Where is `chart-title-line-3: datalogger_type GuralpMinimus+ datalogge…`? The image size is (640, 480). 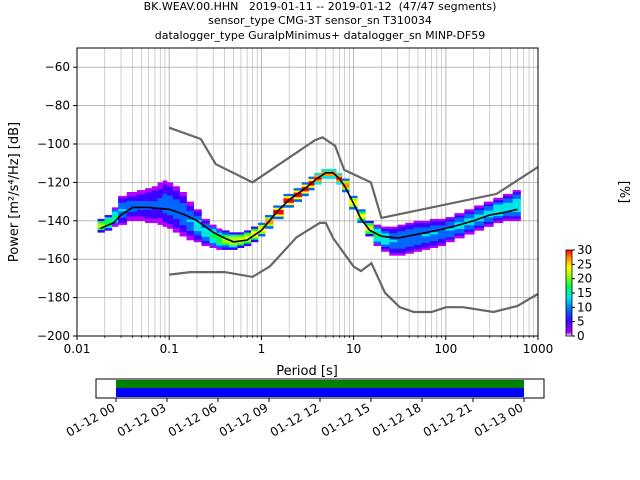
chart-title-line-3: datalogger_type GuralpMinimus+ datalogge… is located at coordinates (320, 35).